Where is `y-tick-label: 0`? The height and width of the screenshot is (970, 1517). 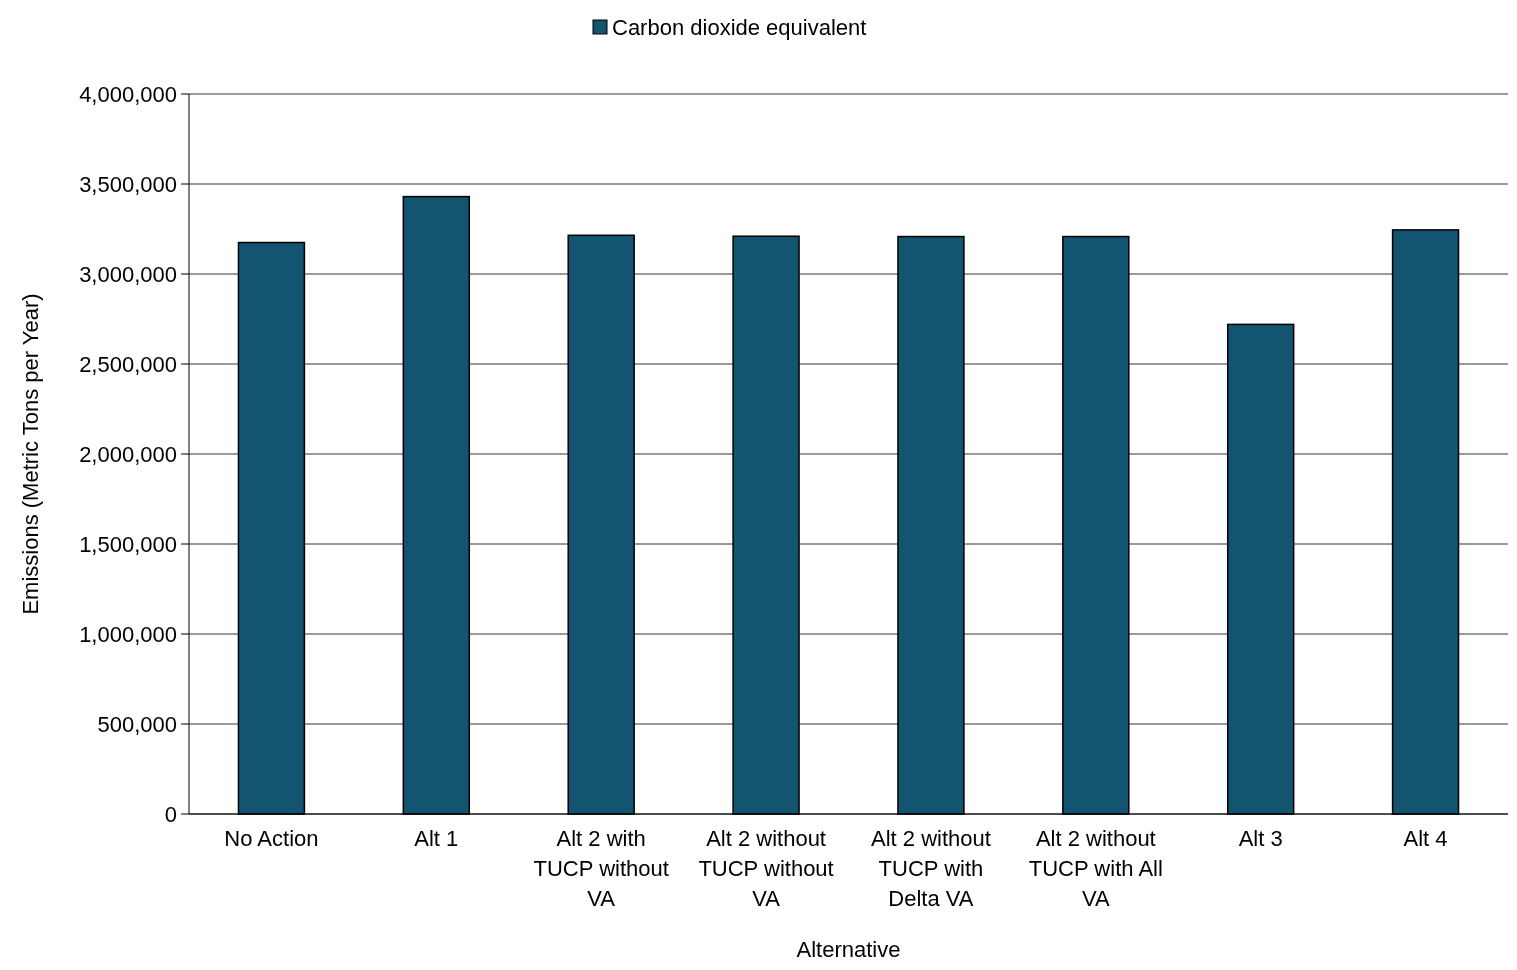 y-tick-label: 0 is located at coordinates (170, 814).